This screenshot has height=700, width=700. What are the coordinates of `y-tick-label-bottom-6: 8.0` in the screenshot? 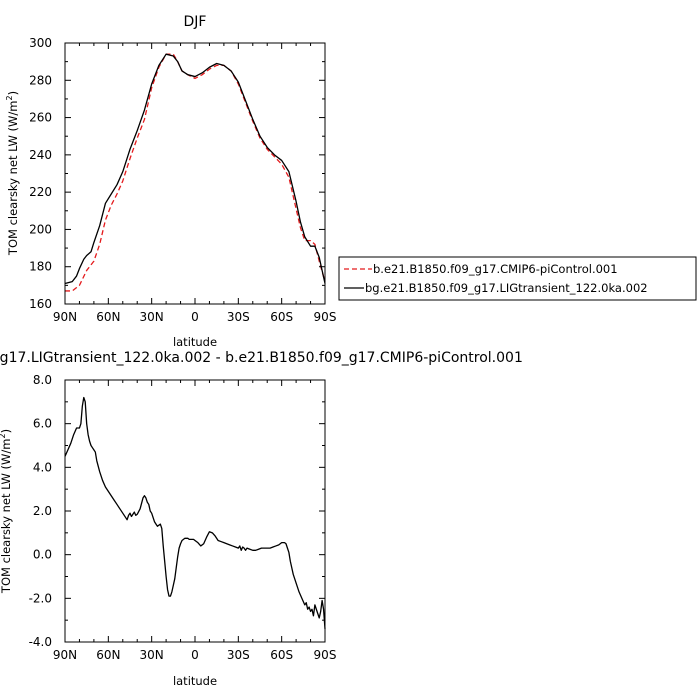 It's located at (42, 380).